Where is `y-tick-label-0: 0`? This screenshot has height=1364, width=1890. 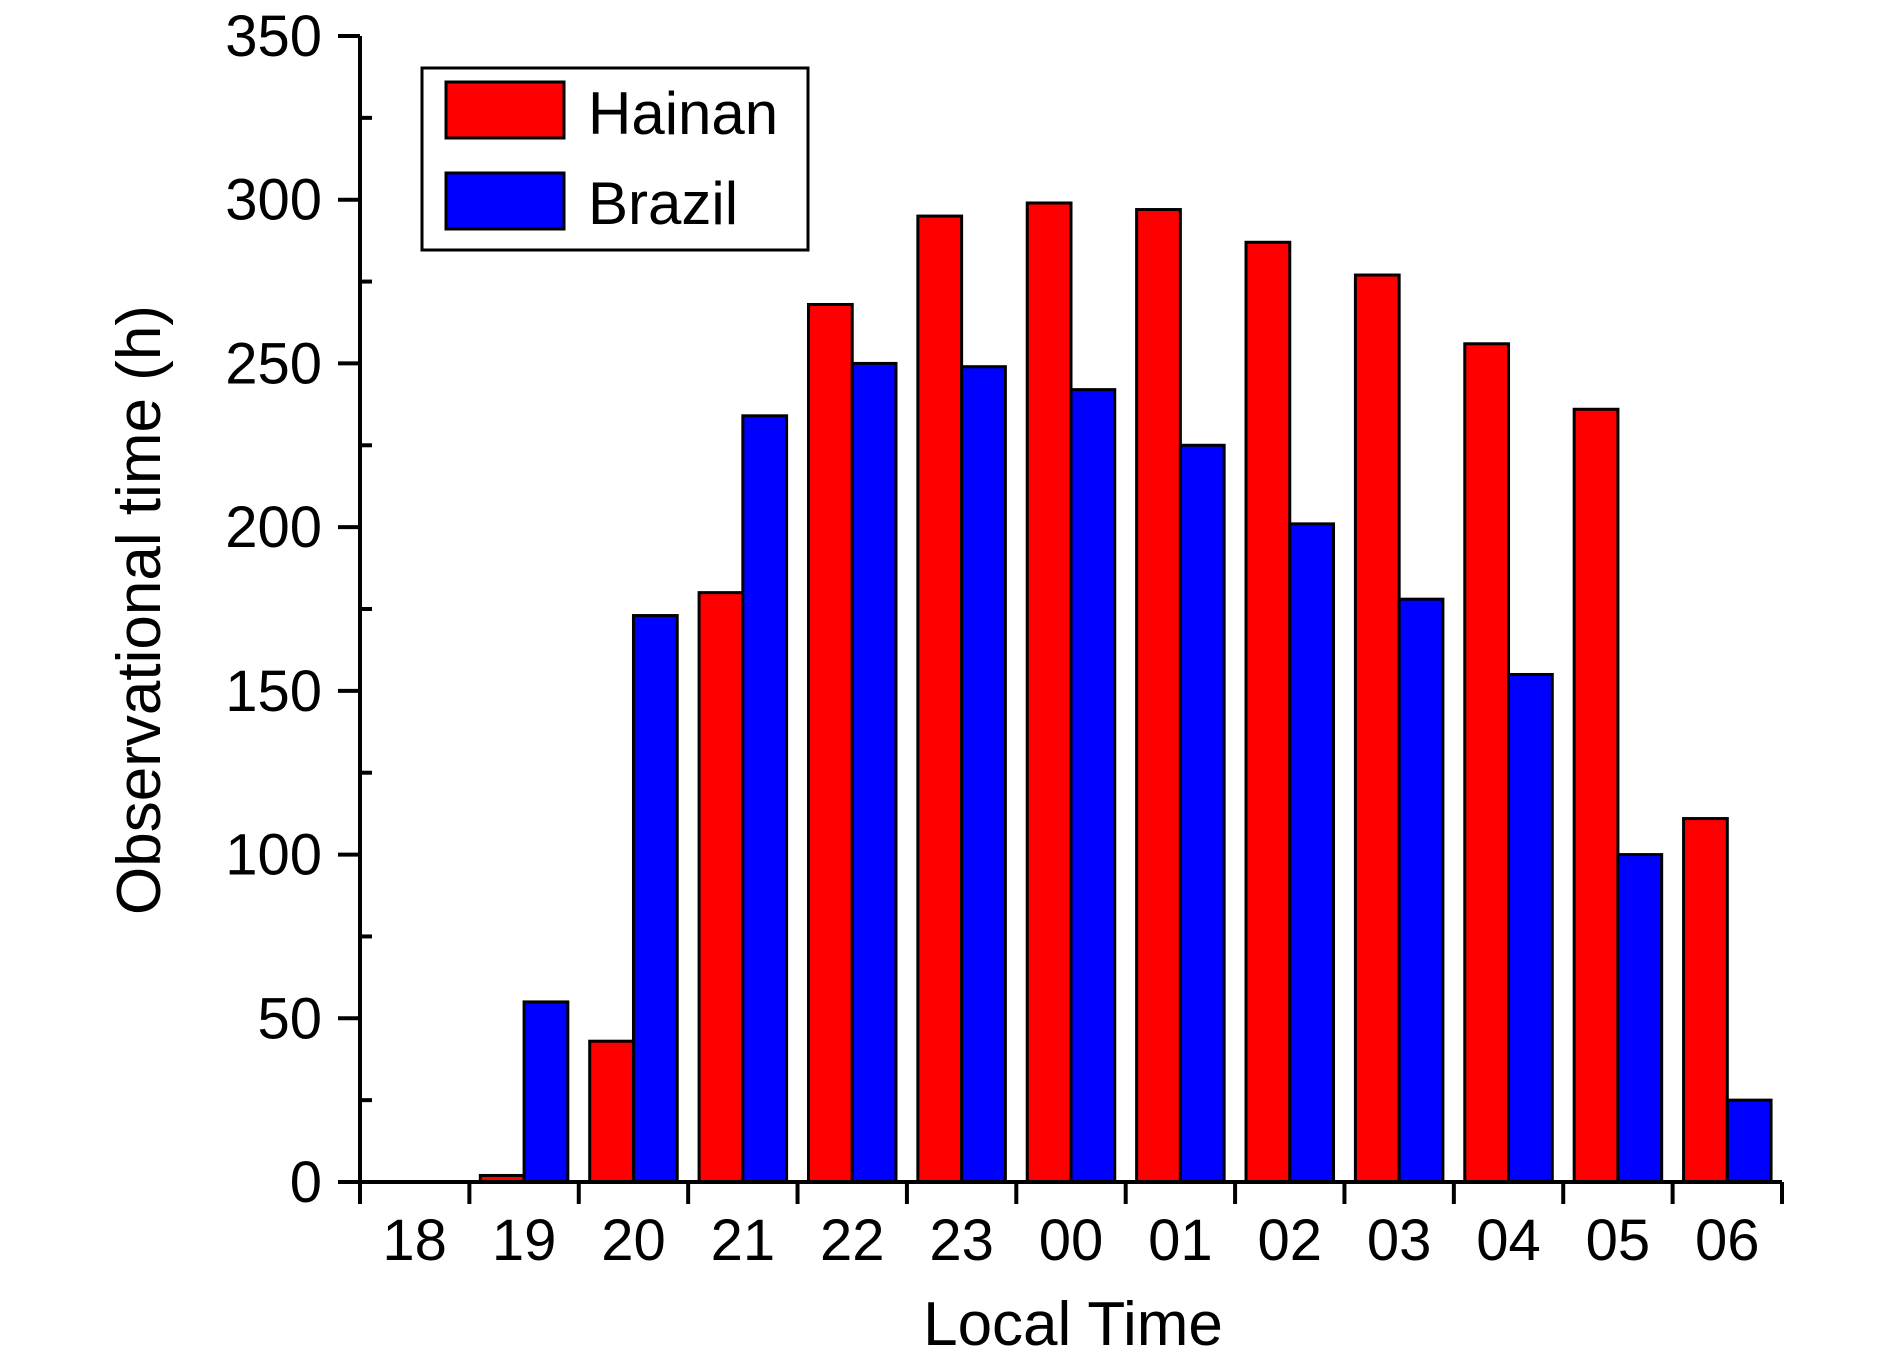 y-tick-label-0: 0 is located at coordinates (306, 1182).